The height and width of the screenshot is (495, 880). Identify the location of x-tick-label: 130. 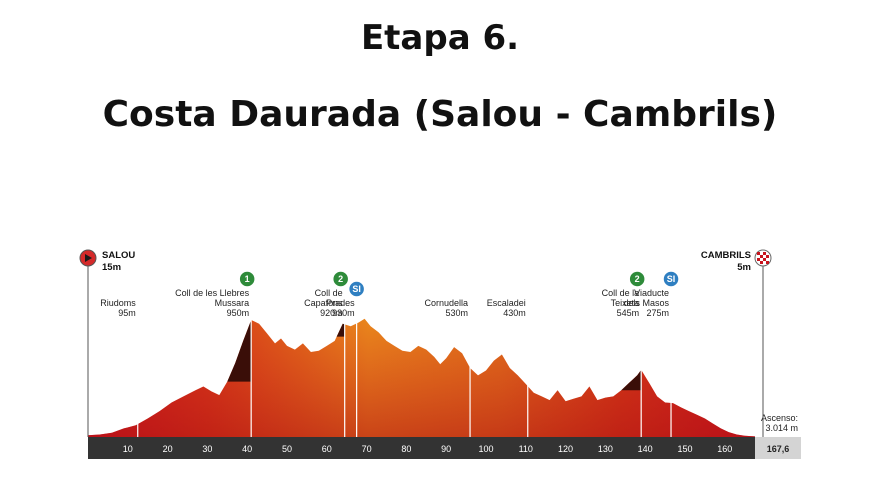
(605, 449).